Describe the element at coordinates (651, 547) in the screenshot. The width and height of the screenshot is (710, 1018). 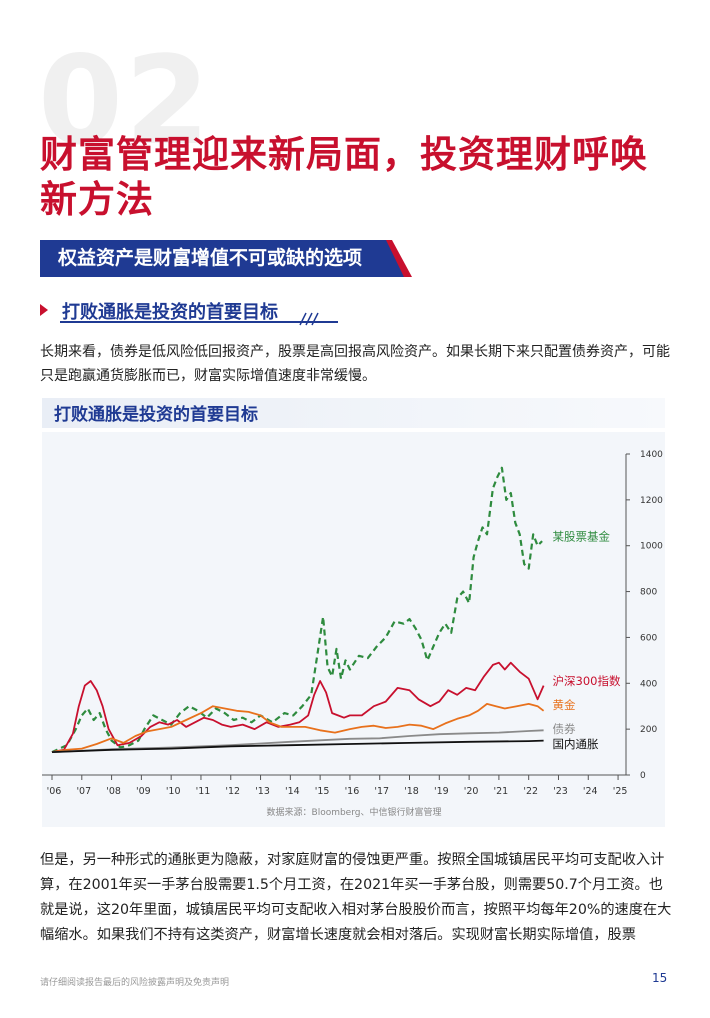
I see `y-tick-label: 1000` at that location.